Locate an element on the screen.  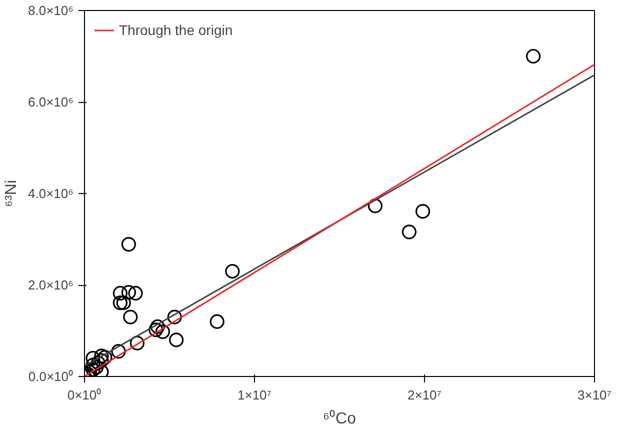
x-axis-title: ⁶⁰Co is located at coordinates (339, 419).